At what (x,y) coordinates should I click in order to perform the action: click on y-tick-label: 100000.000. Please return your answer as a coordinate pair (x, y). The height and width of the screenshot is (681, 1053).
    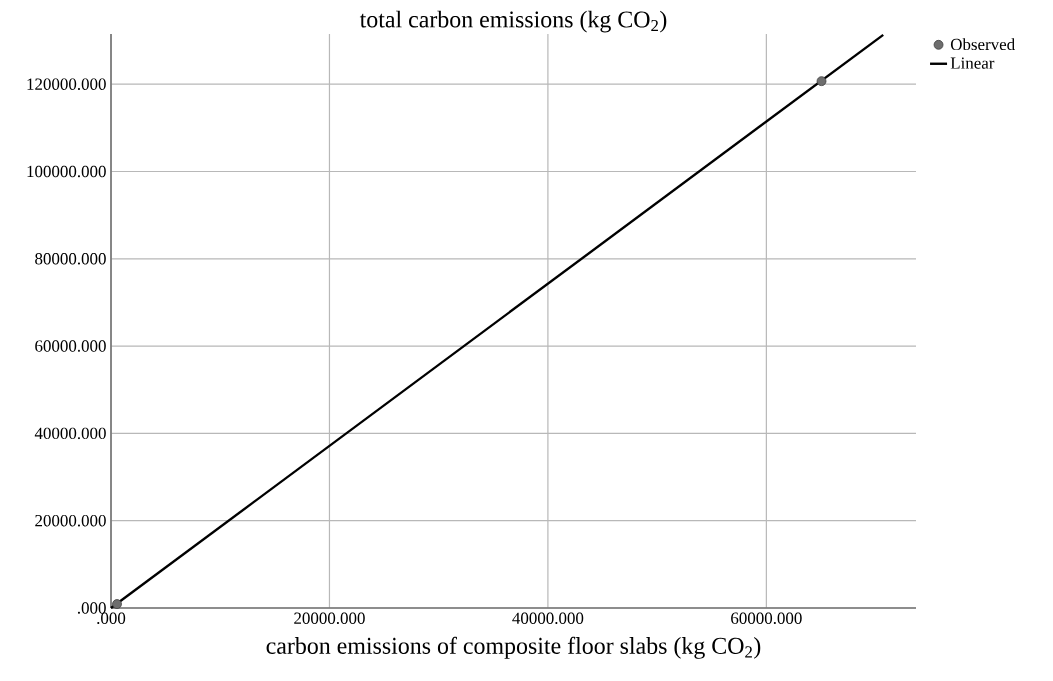
    Looking at the image, I should click on (66, 171).